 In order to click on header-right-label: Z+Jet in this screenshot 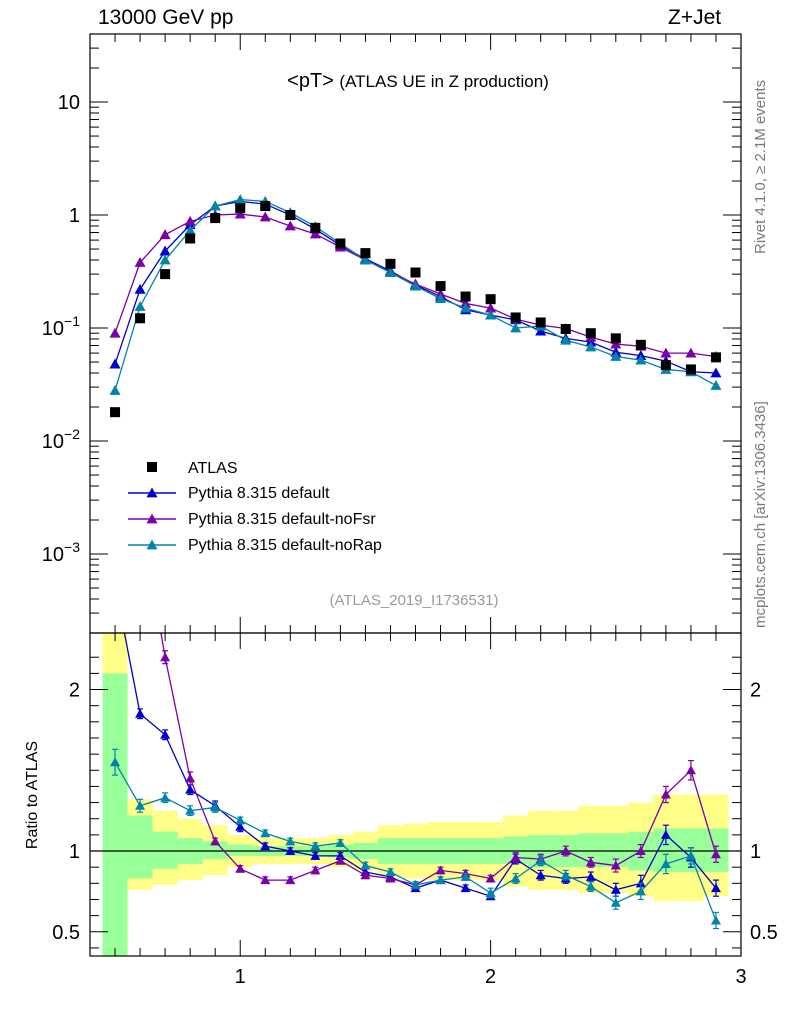, I will do `click(695, 17)`.